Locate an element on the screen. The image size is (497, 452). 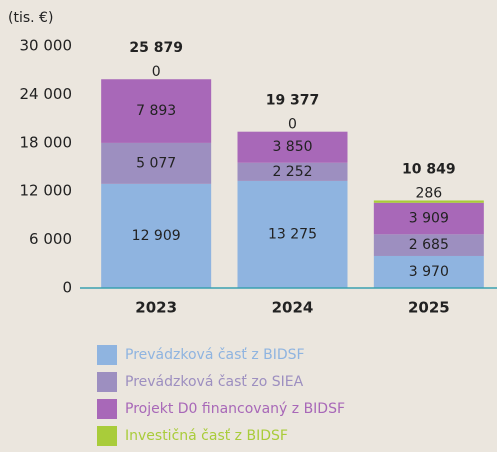
value-label: 12 909 is located at coordinates (156, 236).